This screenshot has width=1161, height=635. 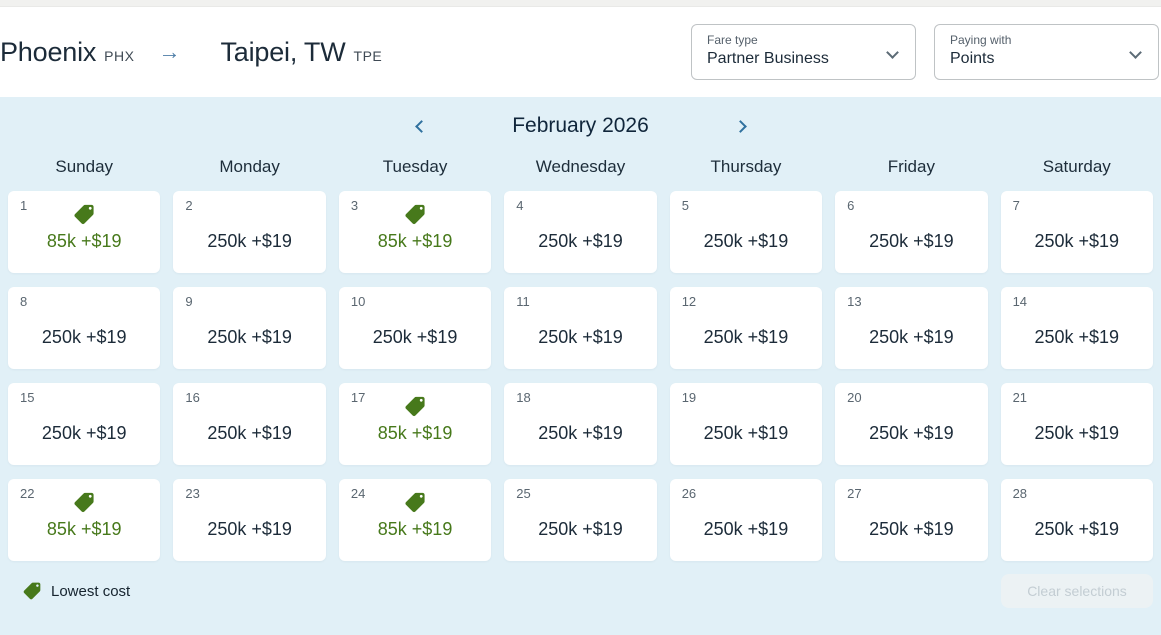 I want to click on calendar-day-cell: 14 250k +$19, so click(x=1076, y=328).